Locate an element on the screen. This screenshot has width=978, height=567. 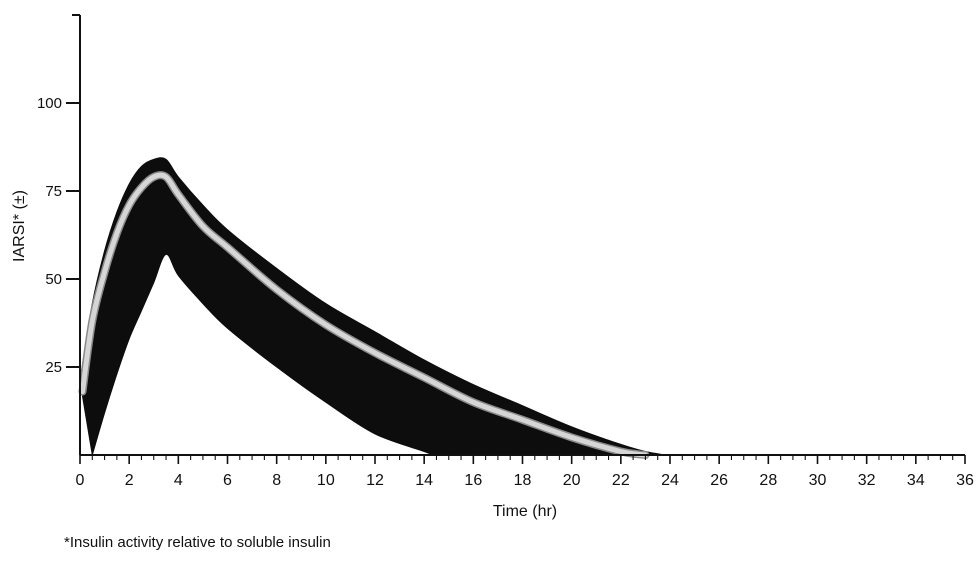
y-tick-label: 100 is located at coordinates (49, 103).